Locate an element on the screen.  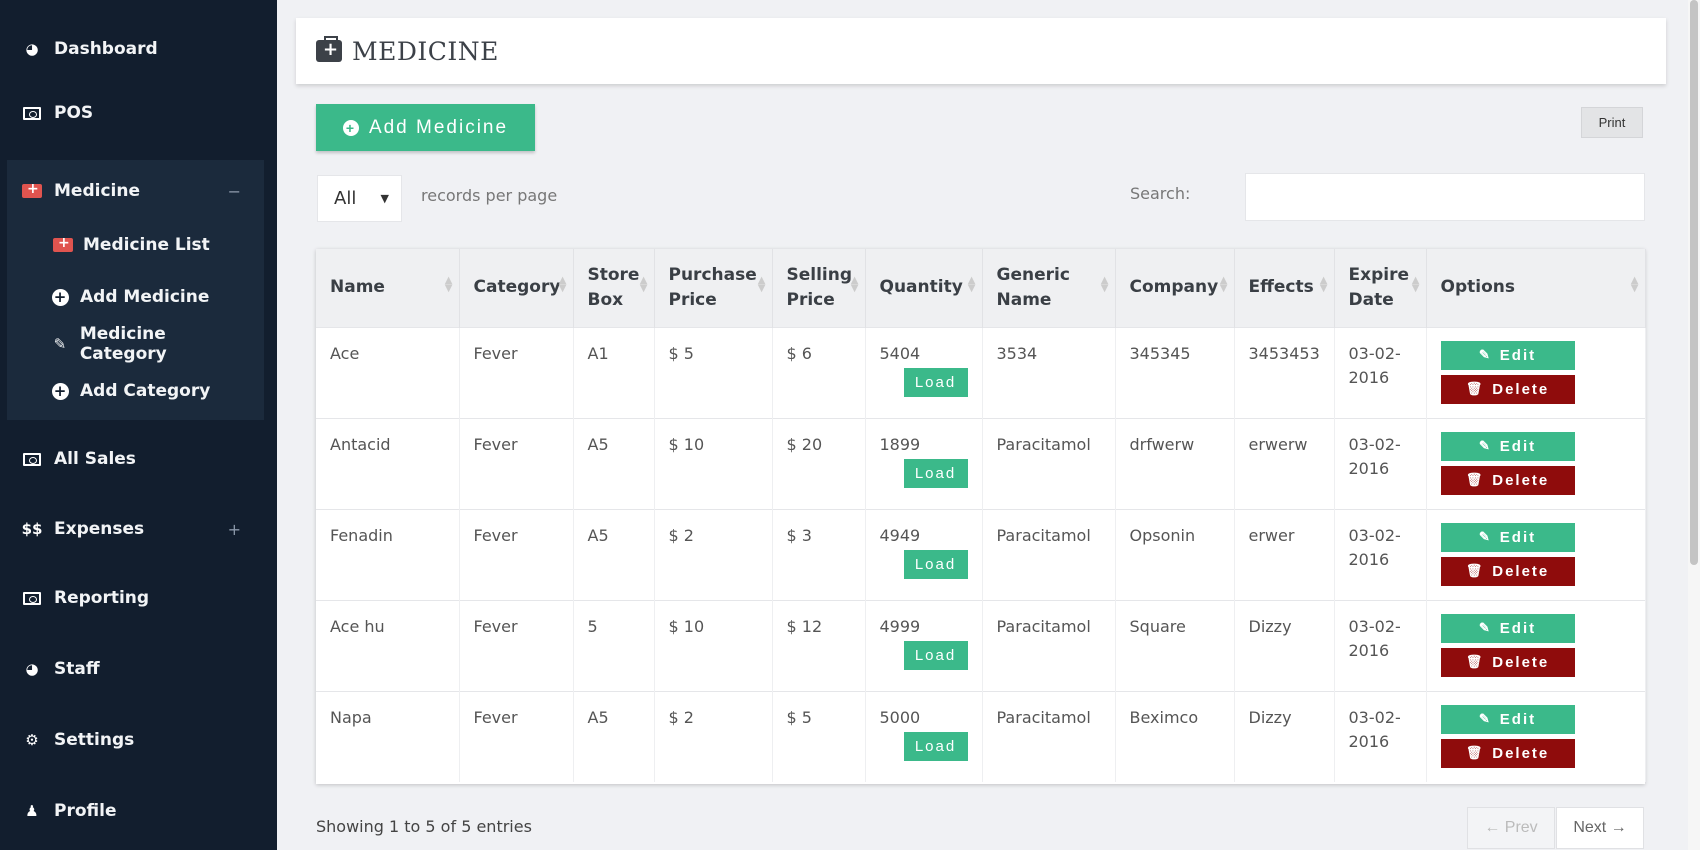
sidebar-item-dashboard: ◕ Dashboard is located at coordinates (138, 49).